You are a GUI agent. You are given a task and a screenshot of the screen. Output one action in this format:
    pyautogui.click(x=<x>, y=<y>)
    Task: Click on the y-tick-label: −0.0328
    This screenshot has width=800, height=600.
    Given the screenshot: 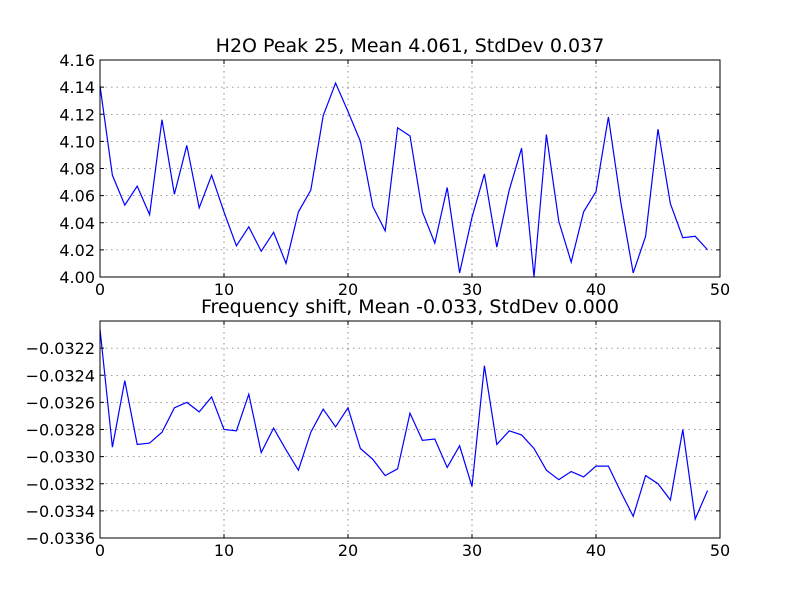 What is the action you would take?
    pyautogui.click(x=60, y=430)
    